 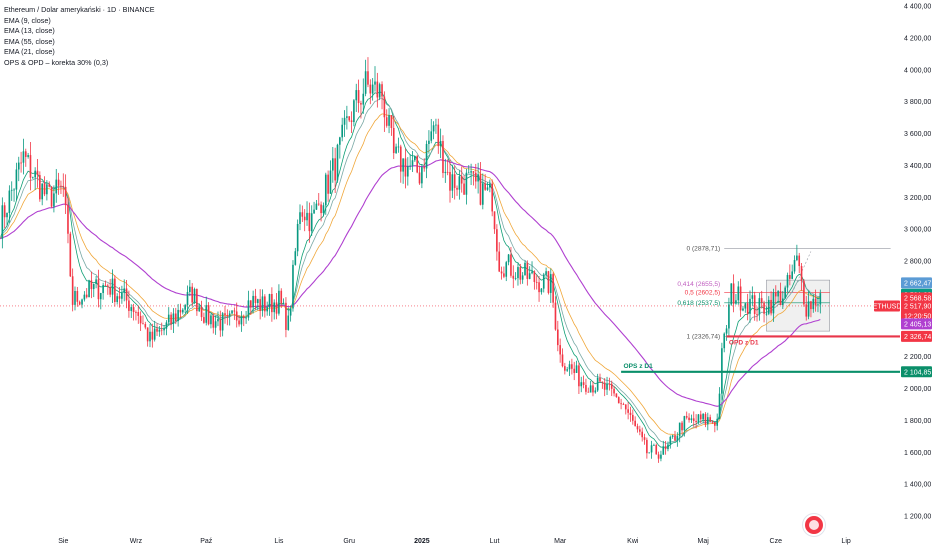 I want to click on legend-indicator-ops-opd: OPS & OPD – korekta 30% (0,3), so click(x=56, y=62).